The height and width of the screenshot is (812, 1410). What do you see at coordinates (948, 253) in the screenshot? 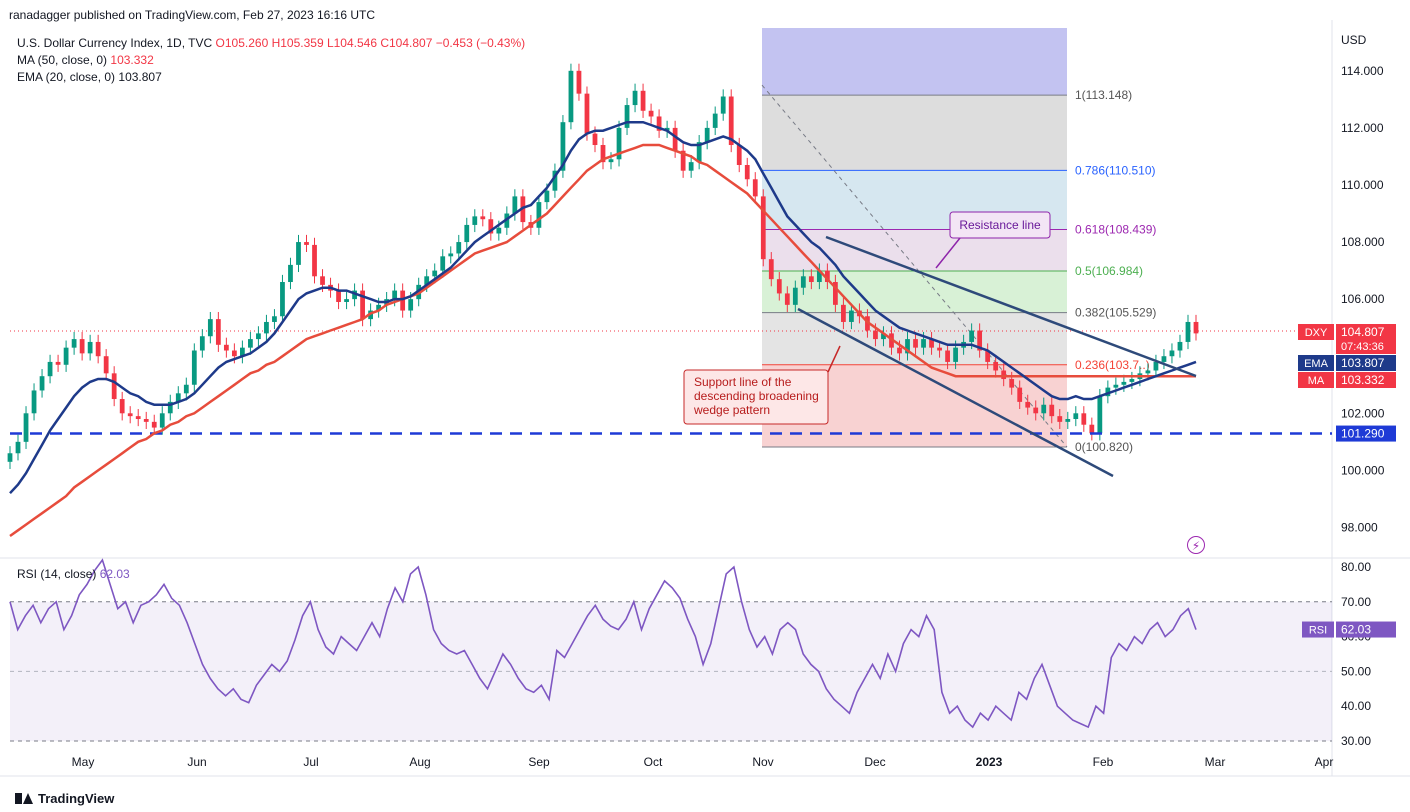
I see `resistance-note-pointer` at bounding box center [948, 253].